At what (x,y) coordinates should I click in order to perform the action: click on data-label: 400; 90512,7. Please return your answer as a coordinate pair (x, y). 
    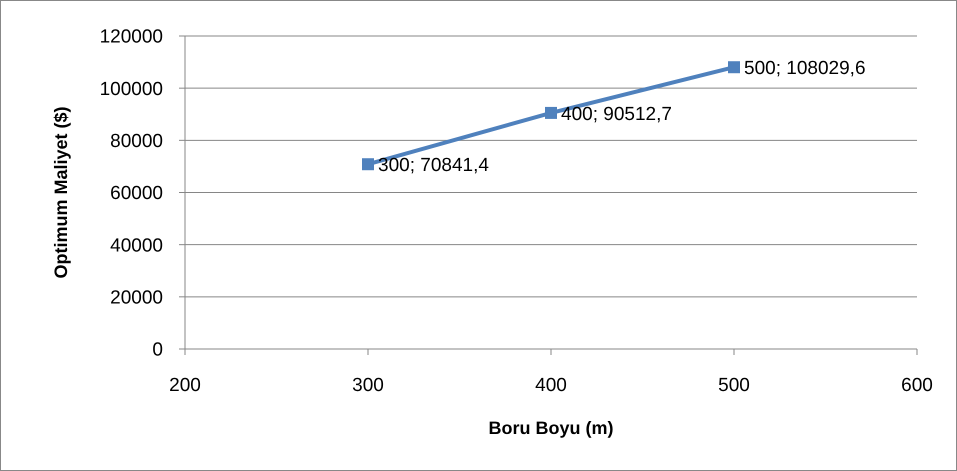
    Looking at the image, I should click on (616, 114).